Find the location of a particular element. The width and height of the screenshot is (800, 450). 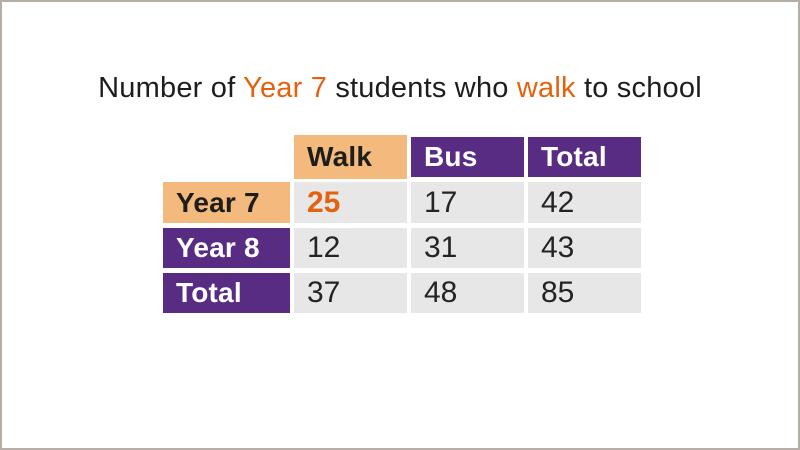

cell-year8-total: 43 is located at coordinates (584, 248).